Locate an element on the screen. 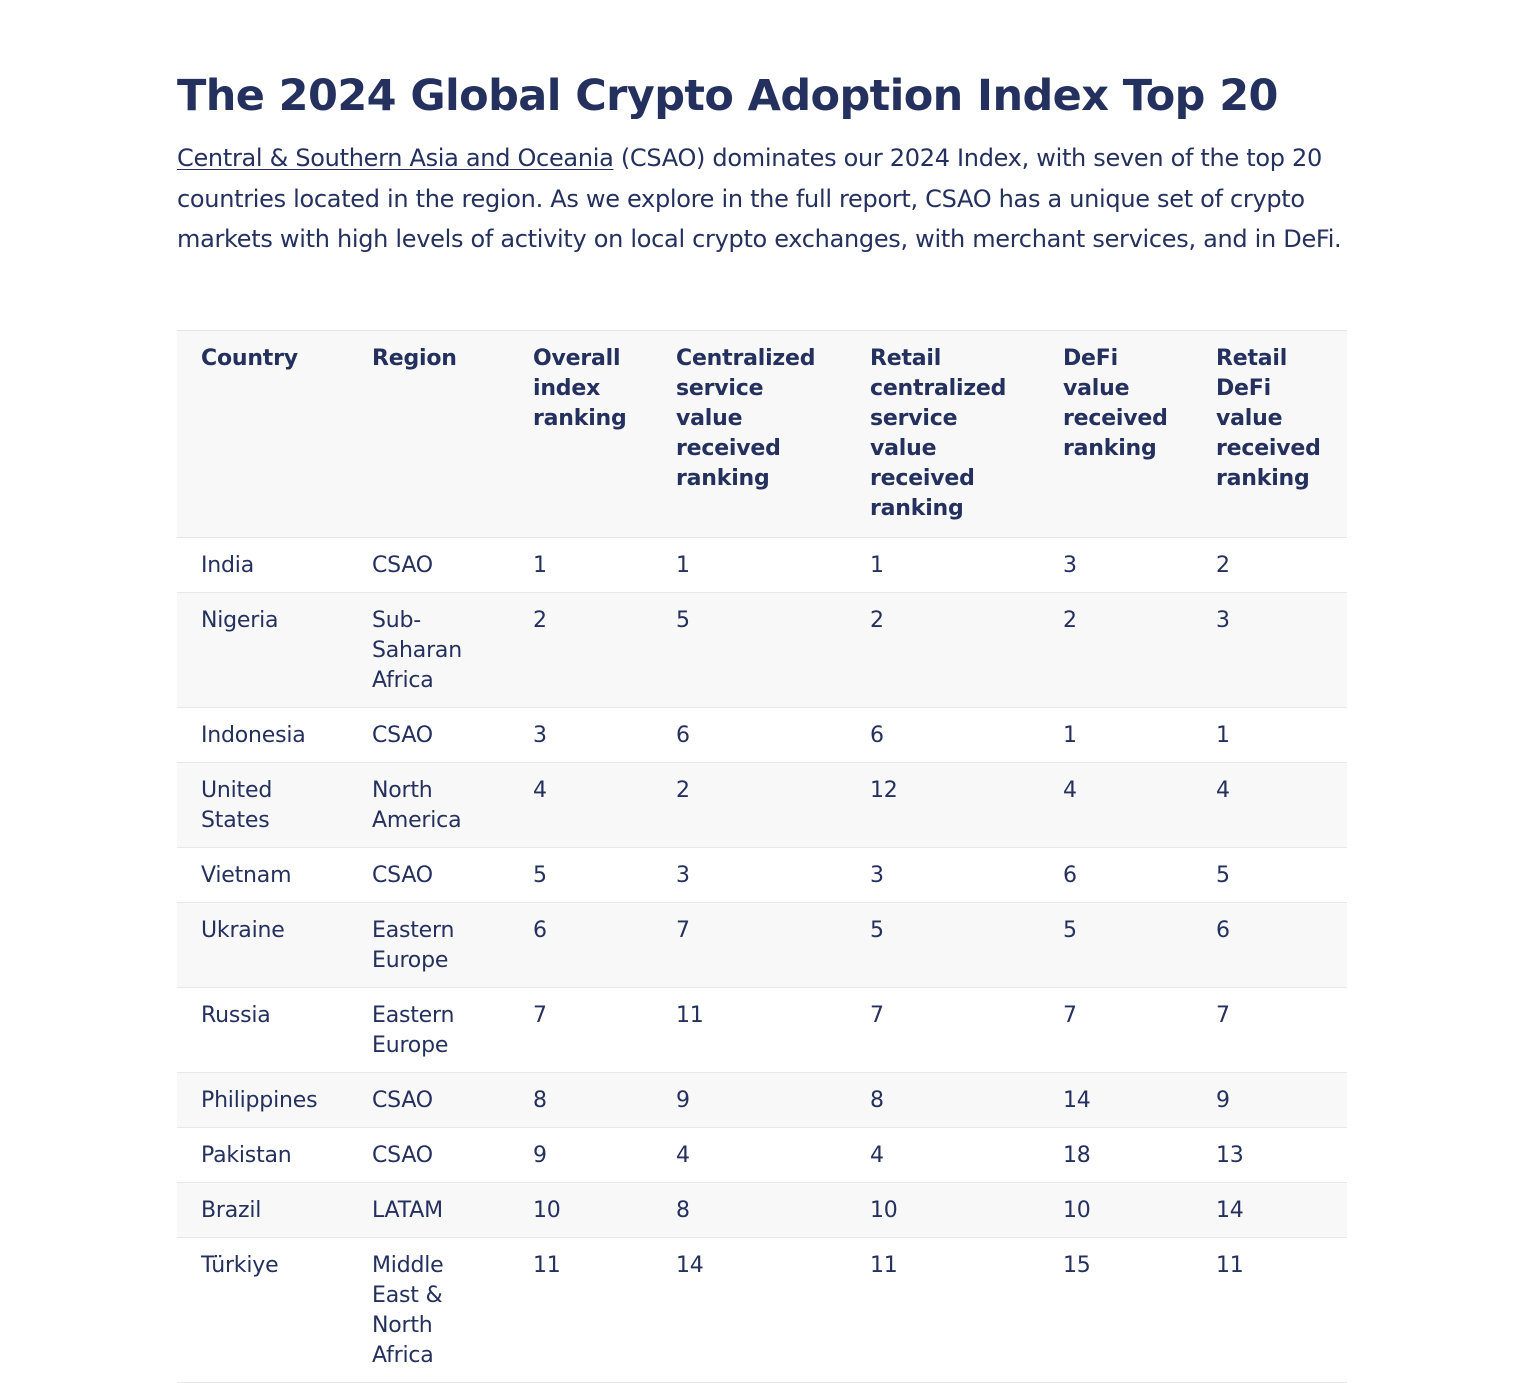 The width and height of the screenshot is (1522, 1383). retail-defi-ranking-cell: 14 is located at coordinates (1230, 1210).